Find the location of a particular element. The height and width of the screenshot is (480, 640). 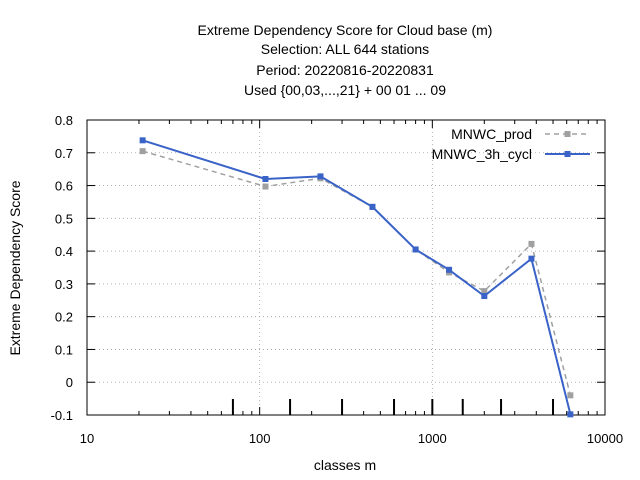

y-tick-label: -0.1 is located at coordinates (62, 415).